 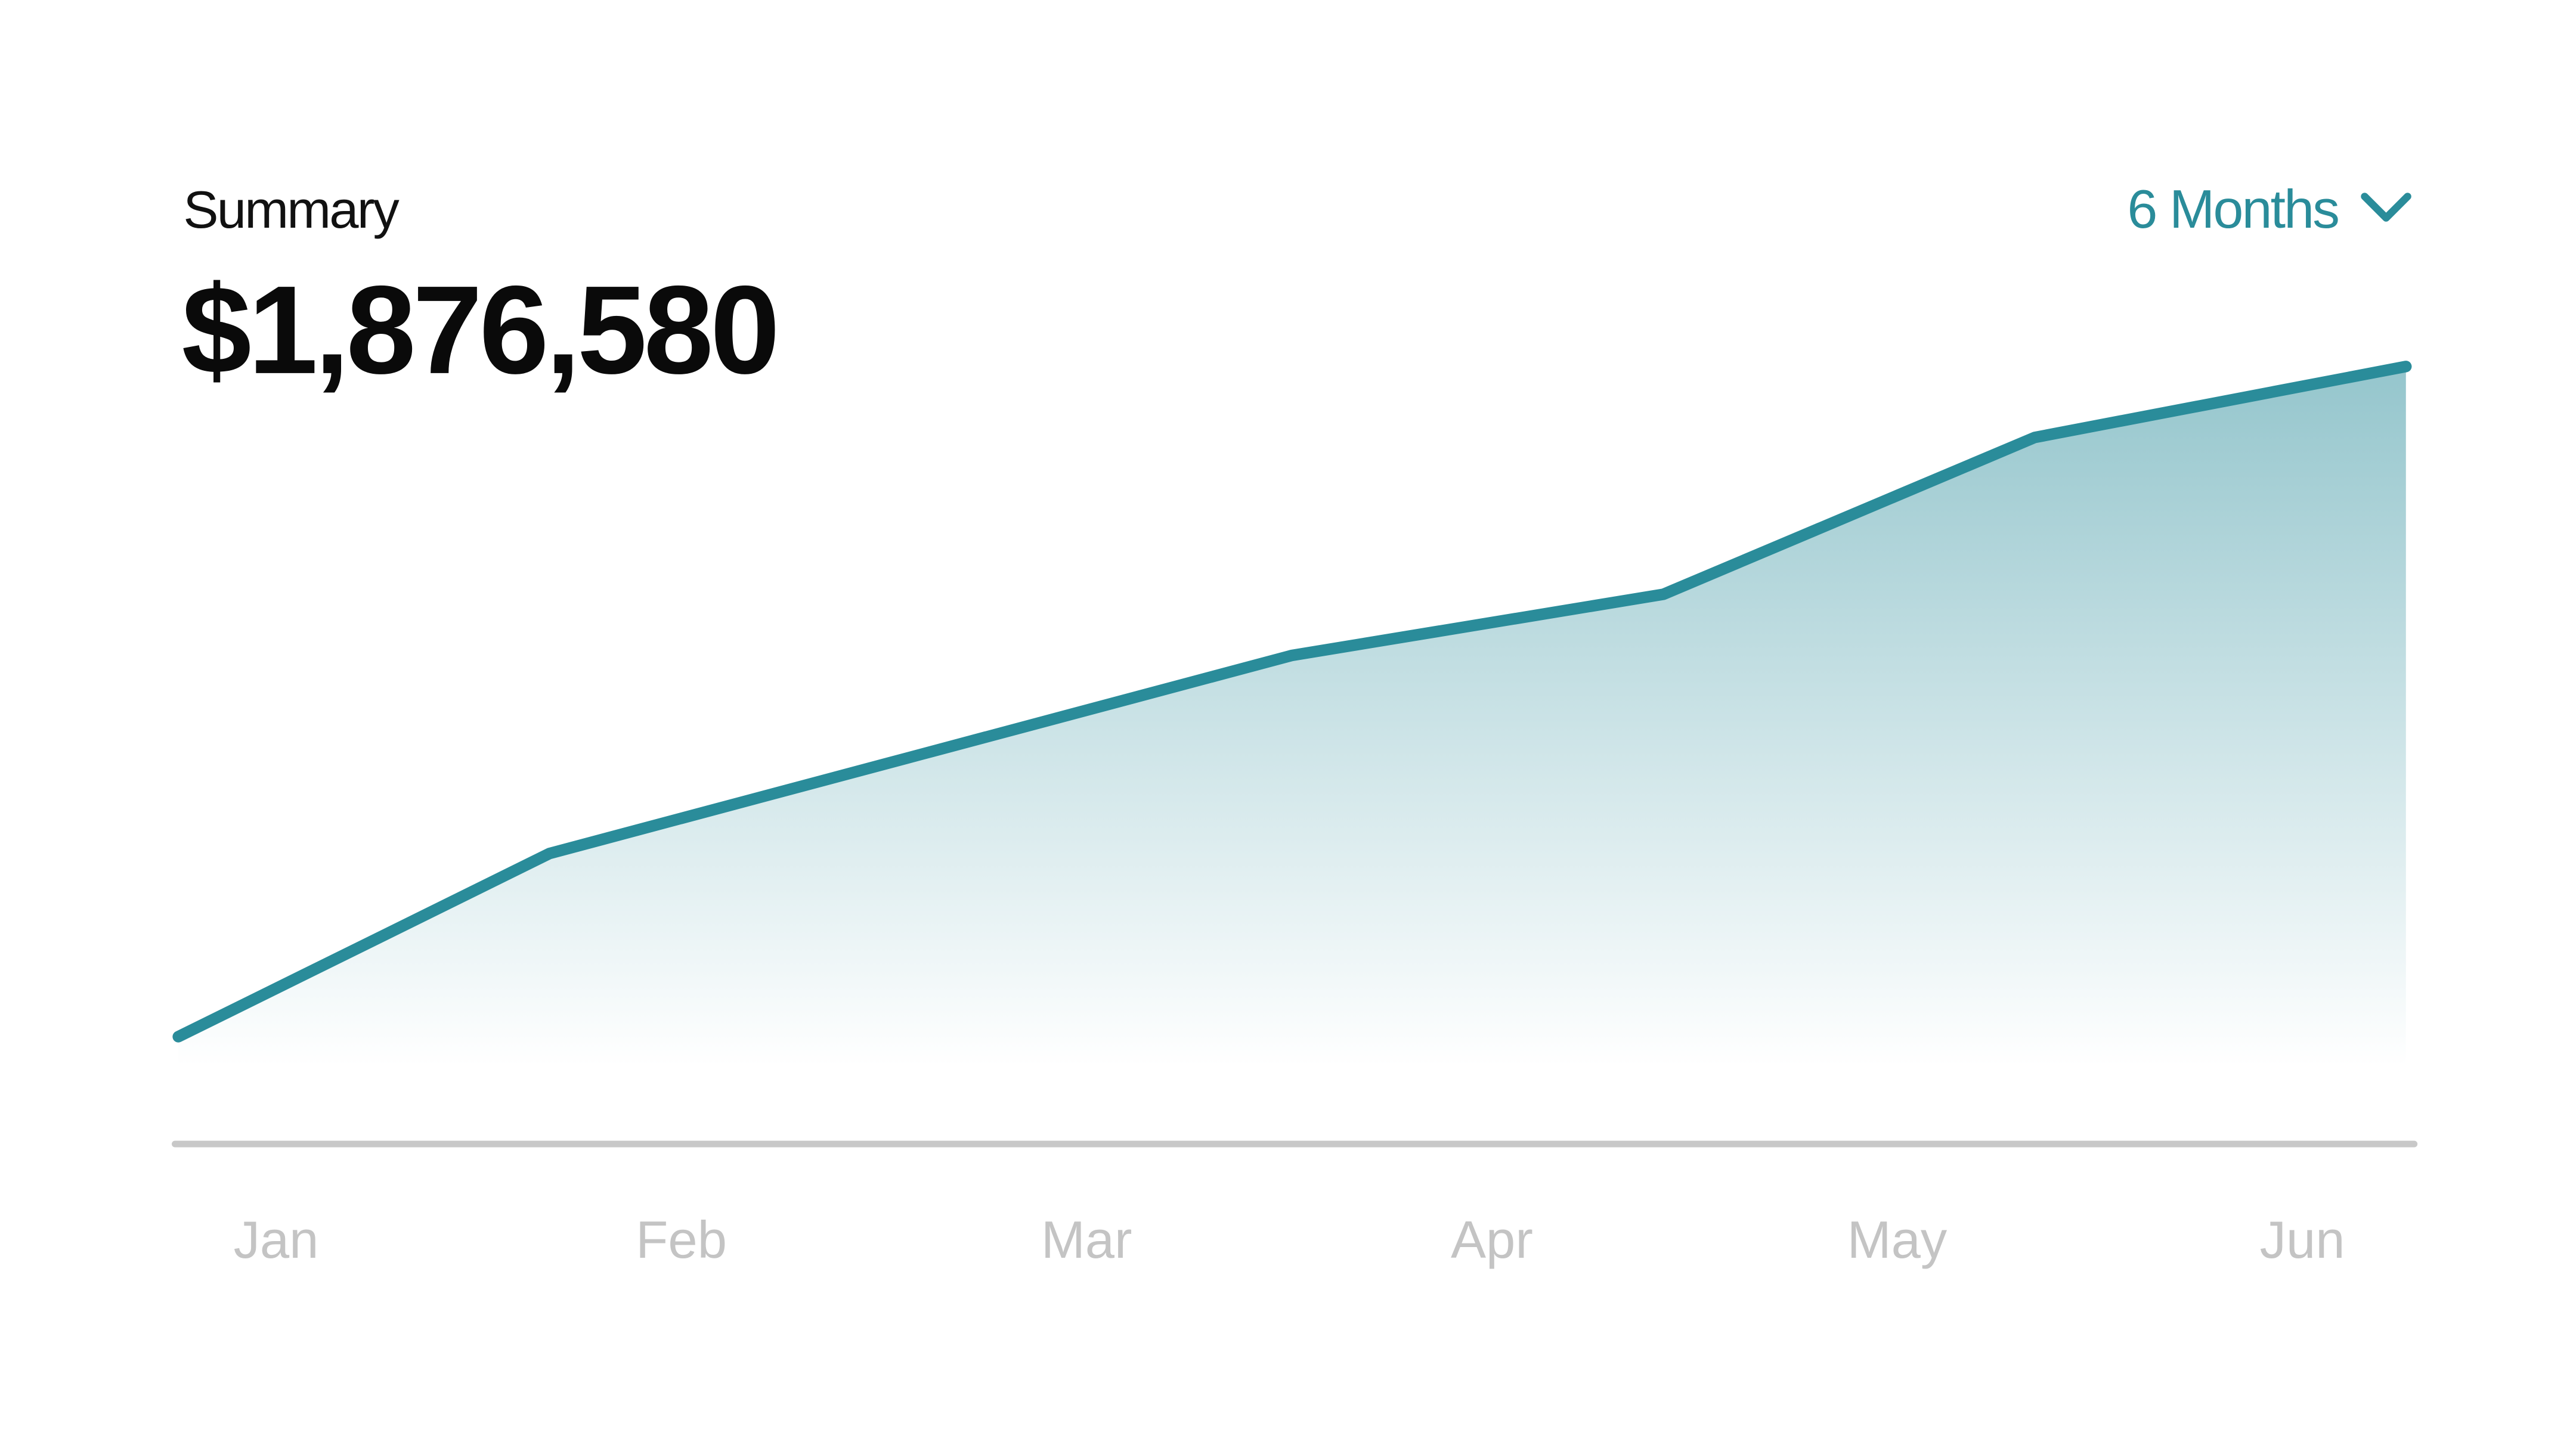 I want to click on chevron-icon, so click(x=2386, y=207).